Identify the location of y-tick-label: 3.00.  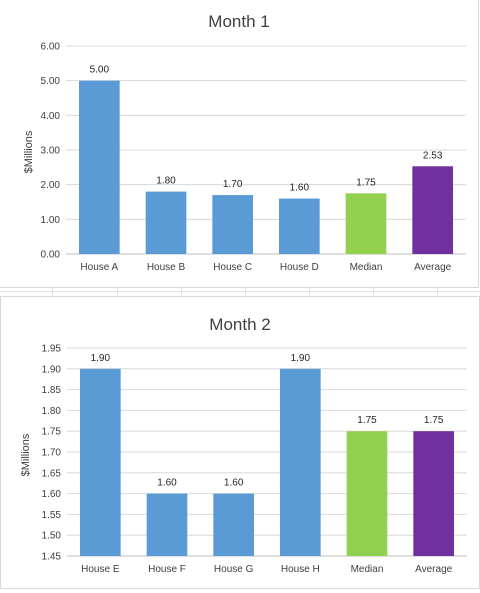
(51, 151).